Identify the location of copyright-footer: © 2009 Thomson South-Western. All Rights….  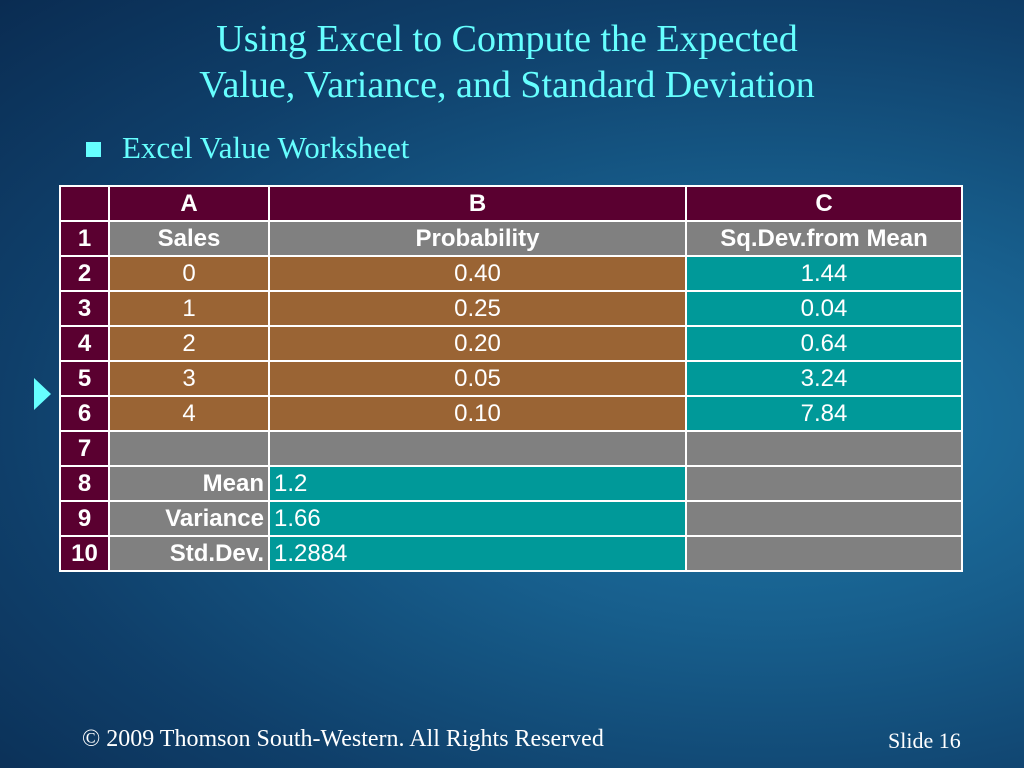
(343, 739).